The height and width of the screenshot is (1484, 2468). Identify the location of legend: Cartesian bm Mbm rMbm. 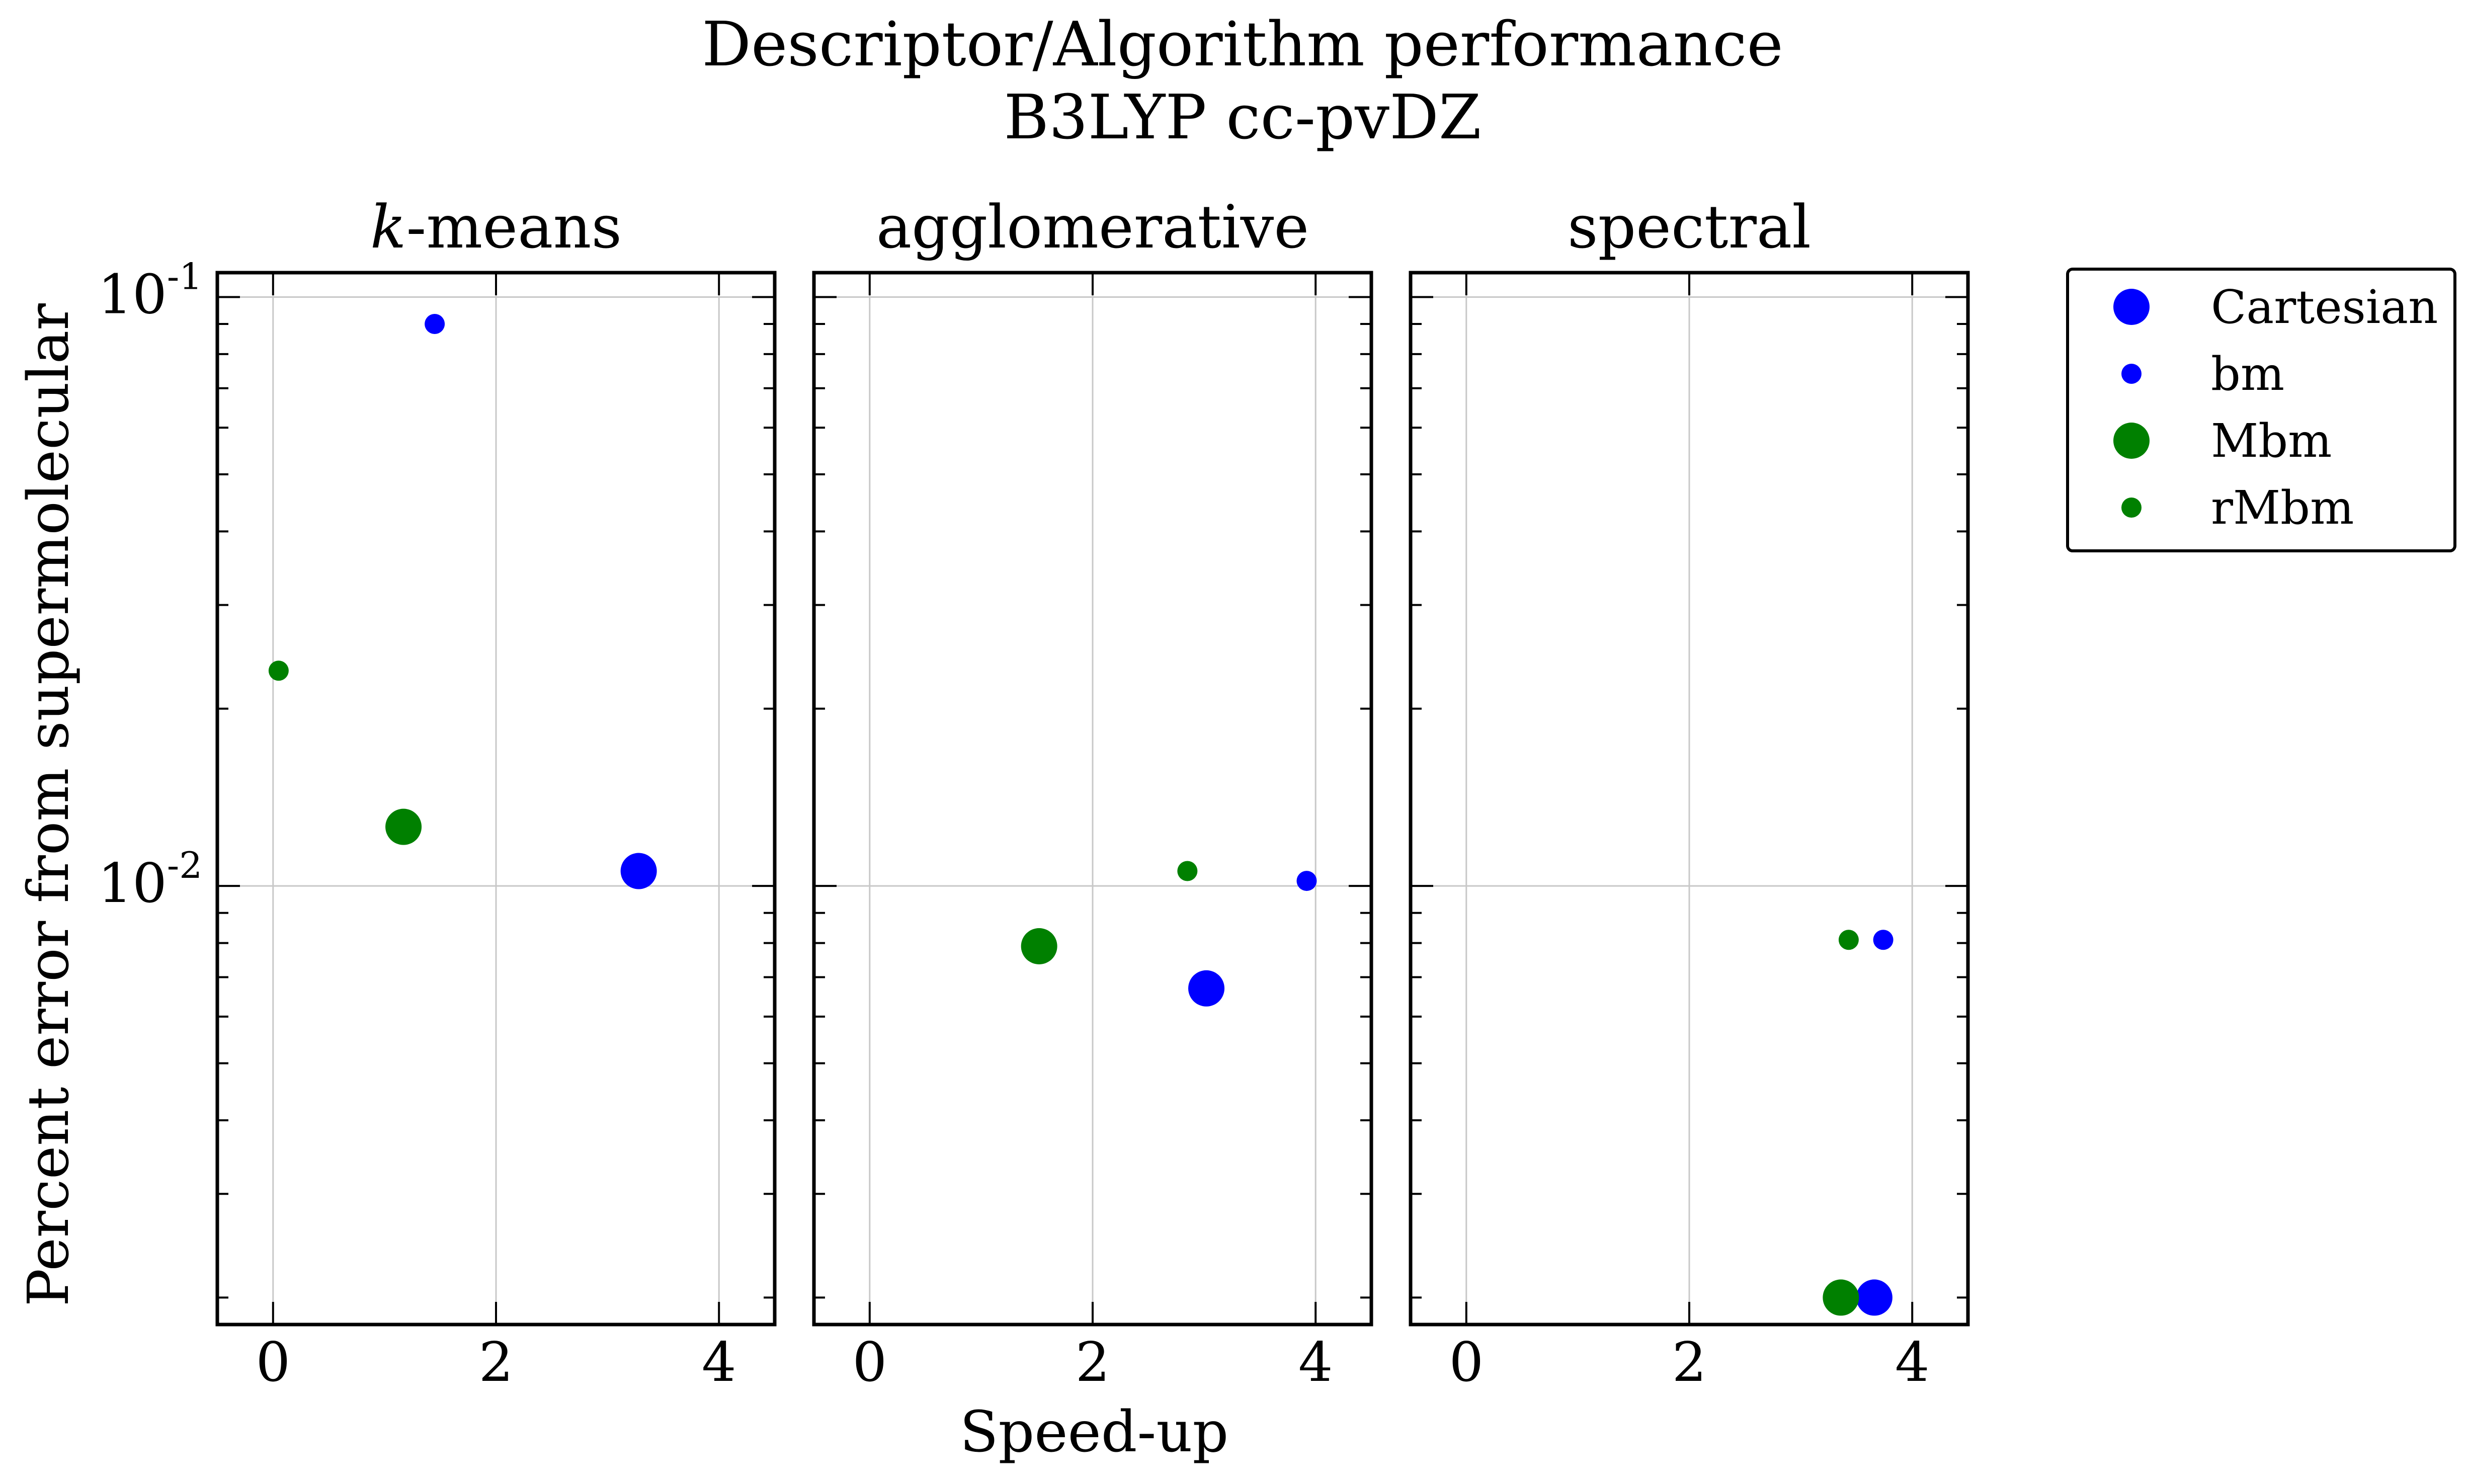
(2261, 410).